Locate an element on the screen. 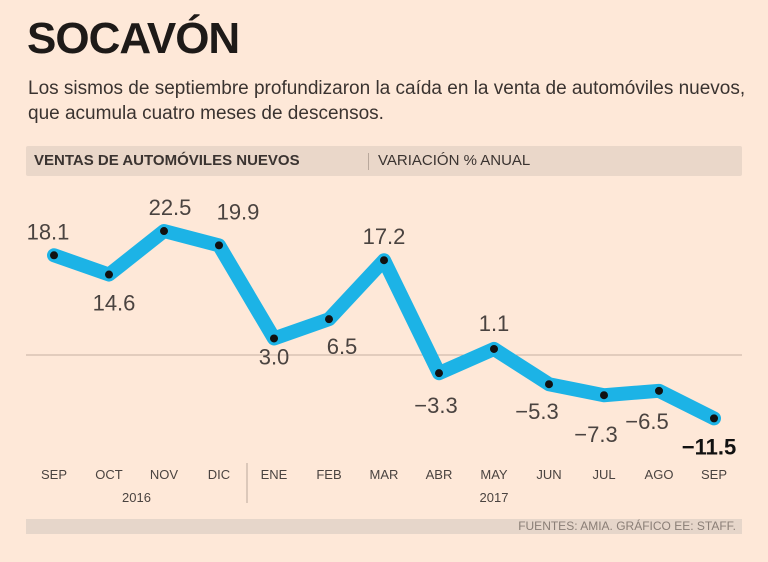 This screenshot has width=768, height=562. data-label: 6.5 is located at coordinates (342, 346).